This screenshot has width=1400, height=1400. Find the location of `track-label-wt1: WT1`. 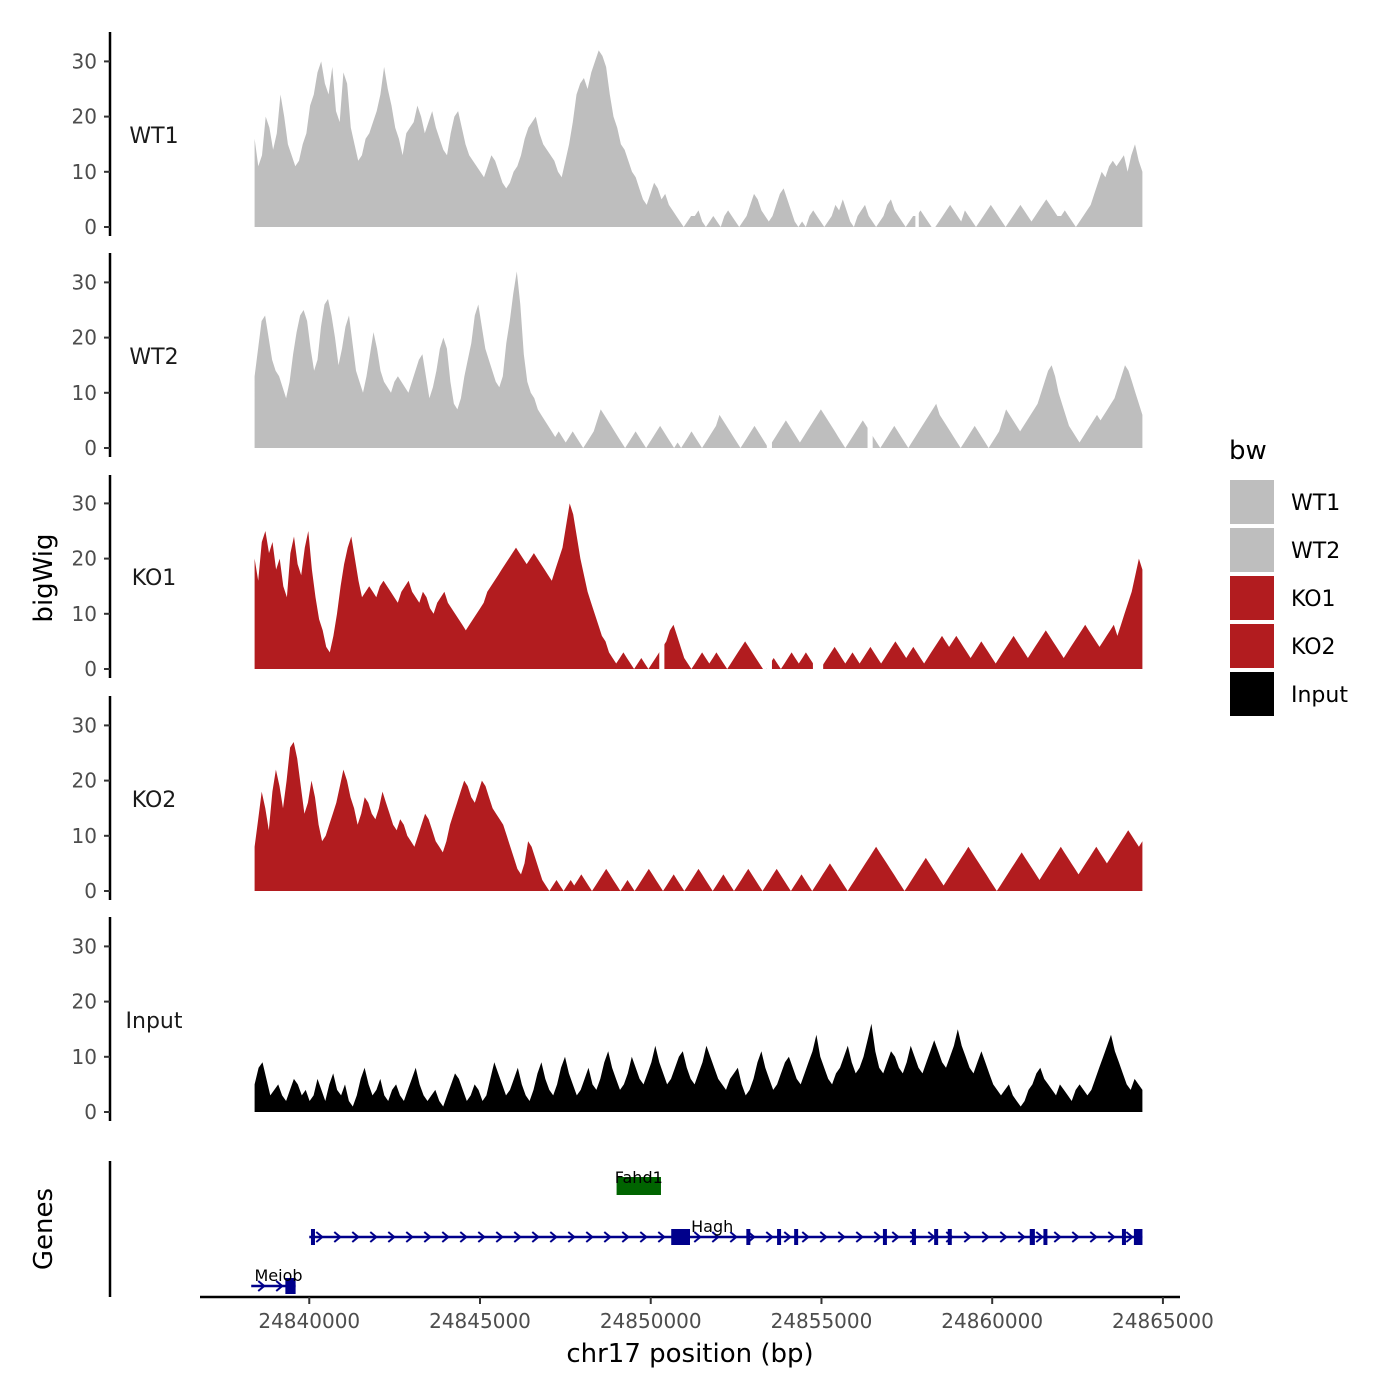

track-label-wt1: WT1 is located at coordinates (153, 136).